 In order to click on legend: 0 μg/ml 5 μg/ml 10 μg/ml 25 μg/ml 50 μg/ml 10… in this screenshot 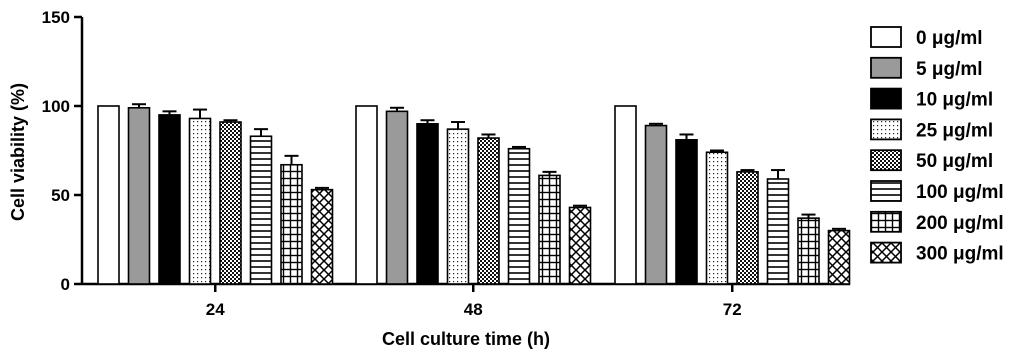, I will do `click(937, 145)`.